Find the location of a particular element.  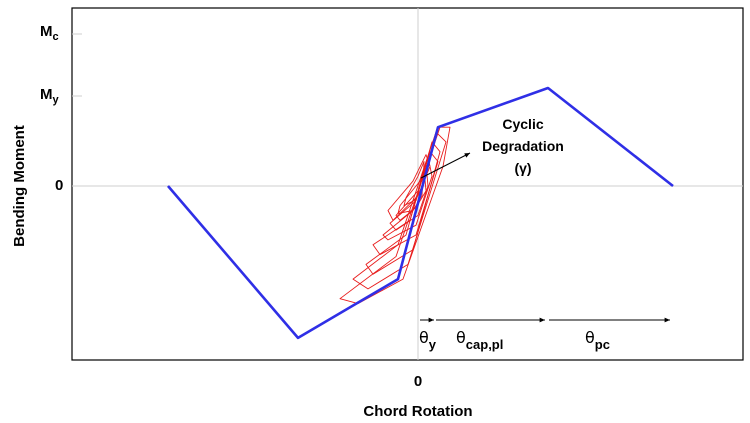

ytick-zero: 0 is located at coordinates (59, 185).